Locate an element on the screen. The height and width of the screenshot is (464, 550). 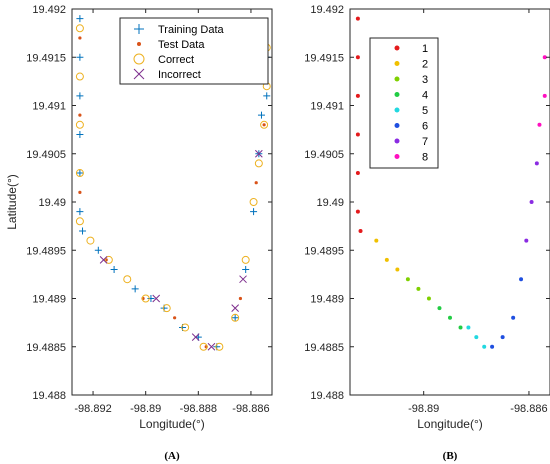
chart-b-ytick-label: 19.4895 is located at coordinates (324, 251).